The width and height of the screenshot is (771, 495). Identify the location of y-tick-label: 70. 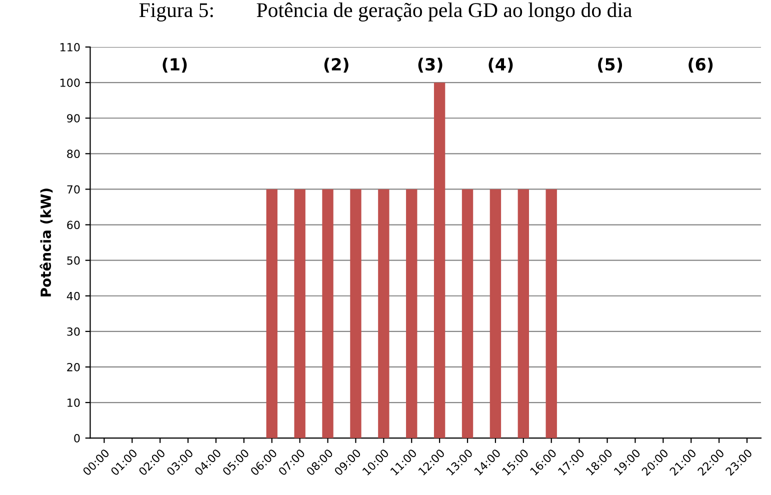
(73, 189).